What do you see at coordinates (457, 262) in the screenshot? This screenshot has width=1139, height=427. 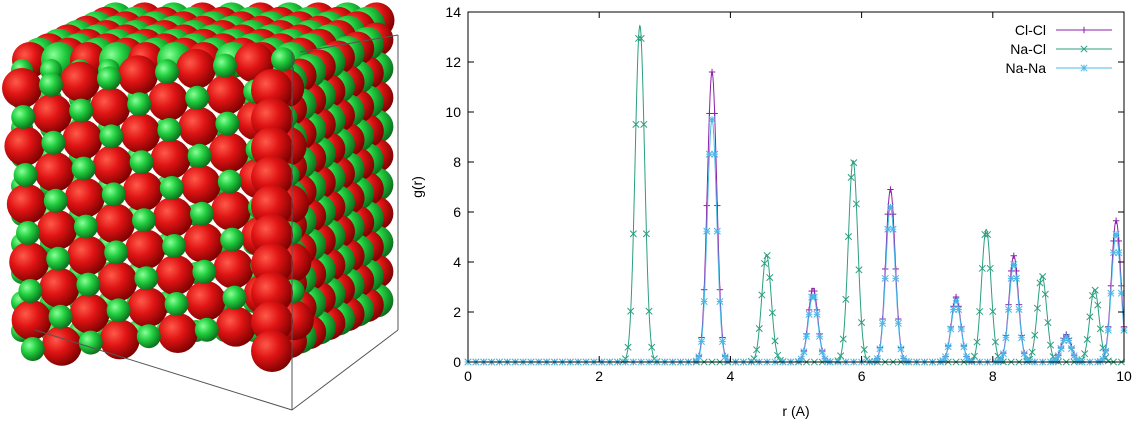 I see `y-tick-label: 4` at bounding box center [457, 262].